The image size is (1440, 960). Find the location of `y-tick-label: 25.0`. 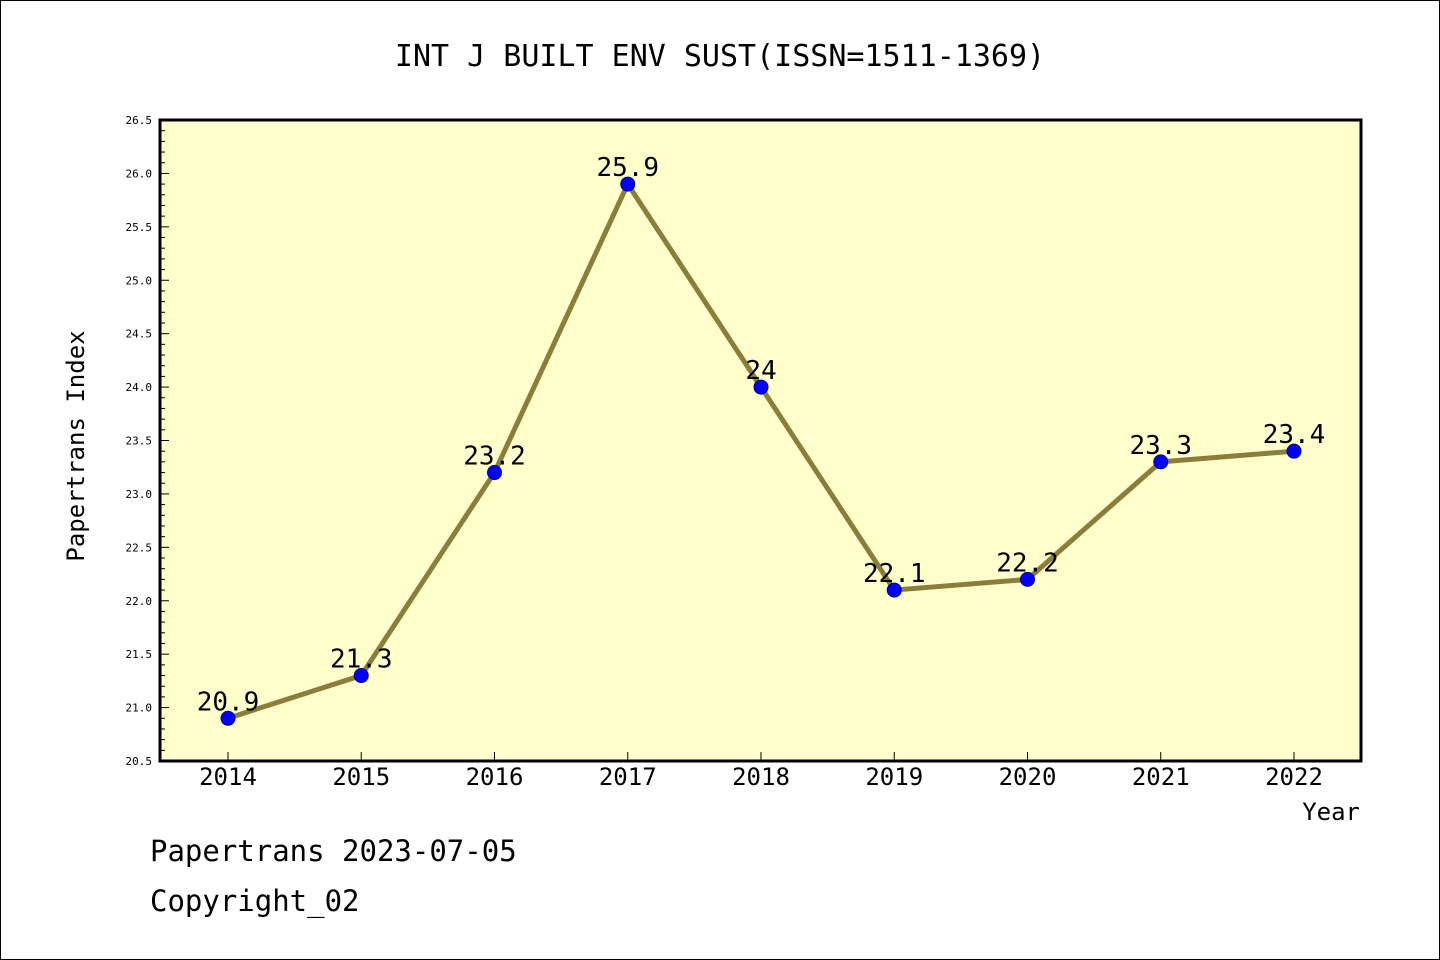

y-tick-label: 25.0 is located at coordinates (139, 280).